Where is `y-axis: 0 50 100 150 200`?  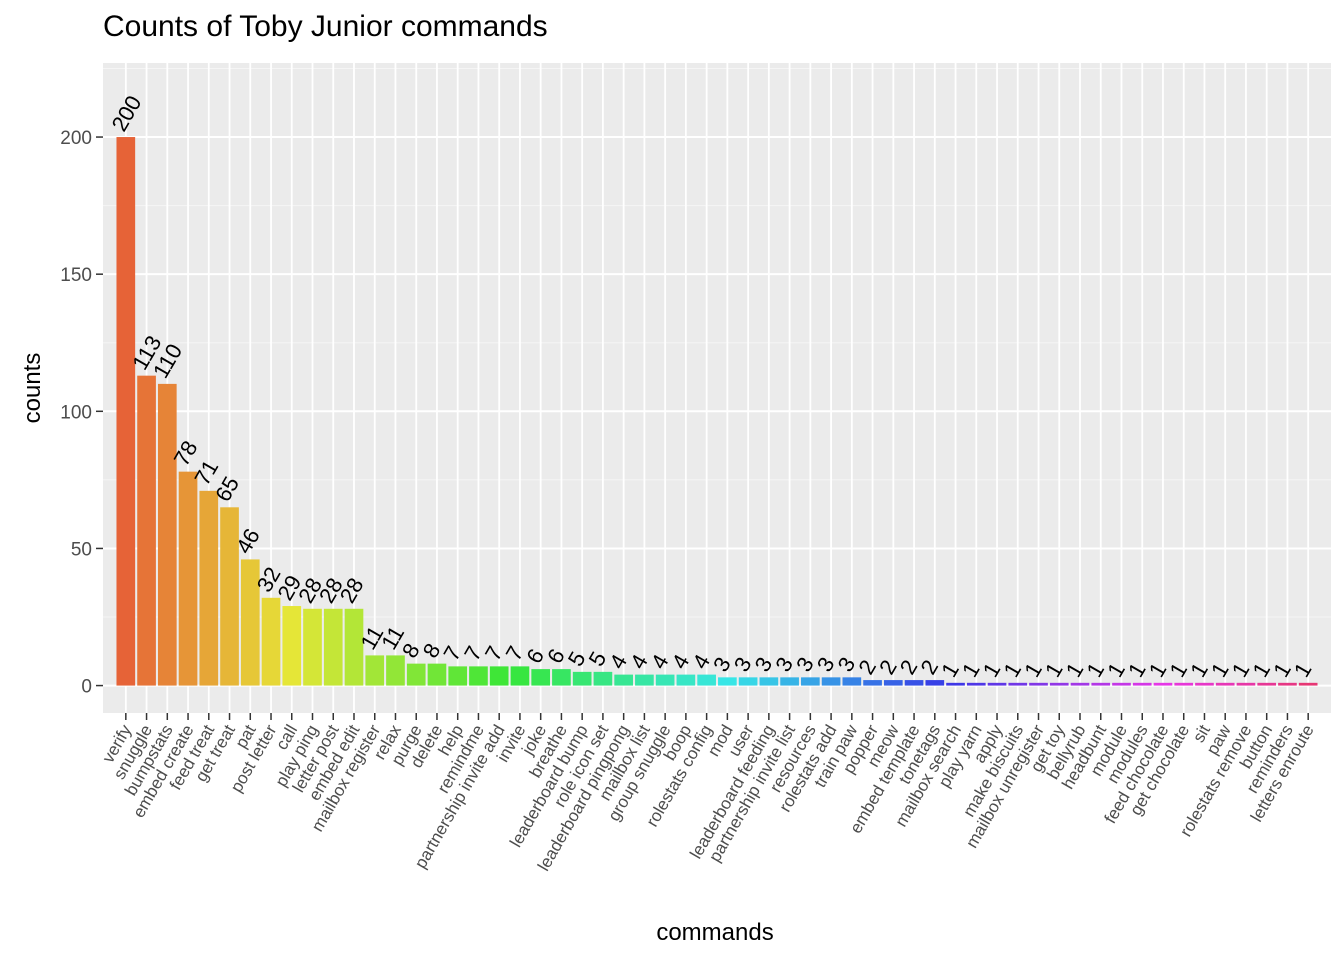
y-axis: 0 50 100 150 200 is located at coordinates (81, 413).